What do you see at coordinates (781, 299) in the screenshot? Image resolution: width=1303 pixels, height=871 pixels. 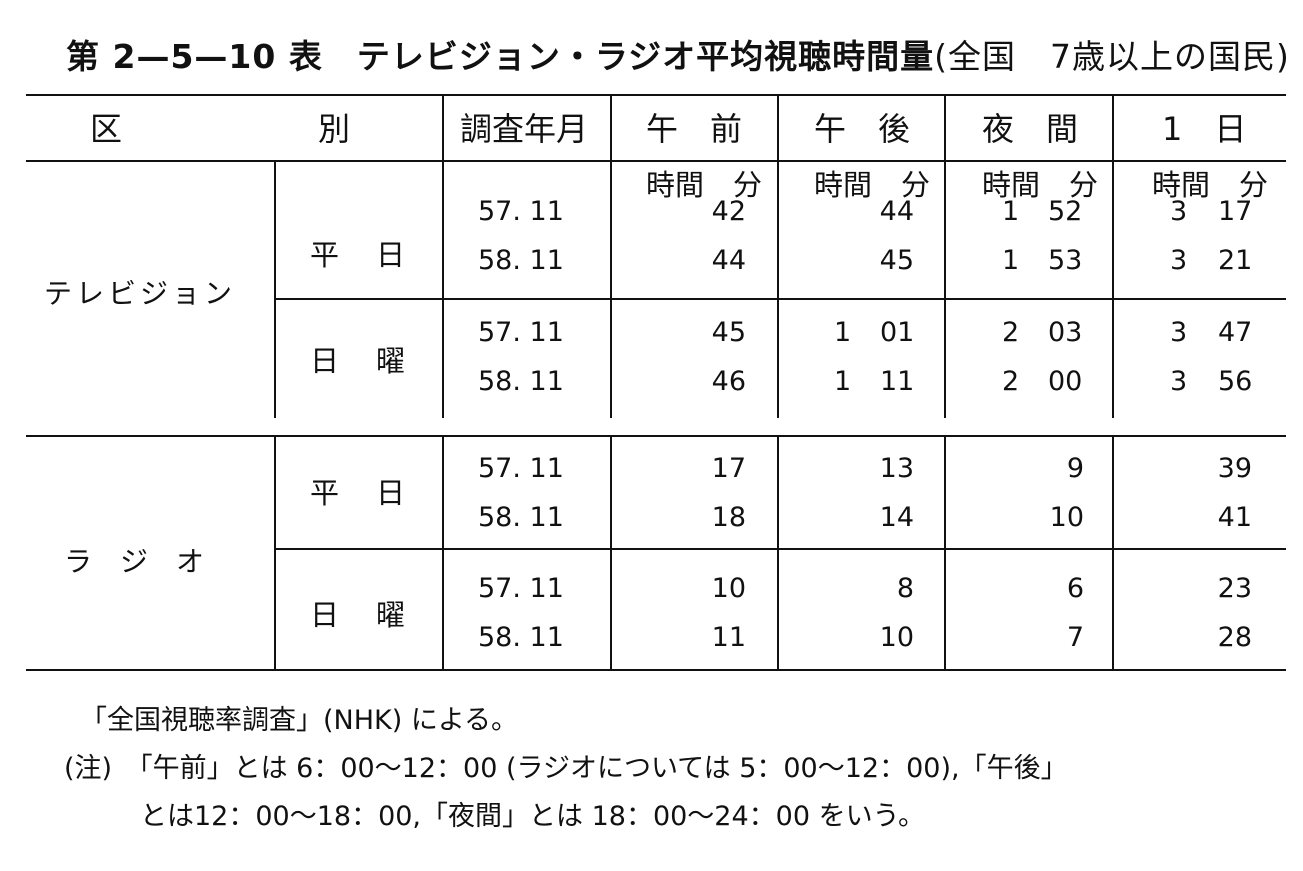 I see `rule-tv-sub` at bounding box center [781, 299].